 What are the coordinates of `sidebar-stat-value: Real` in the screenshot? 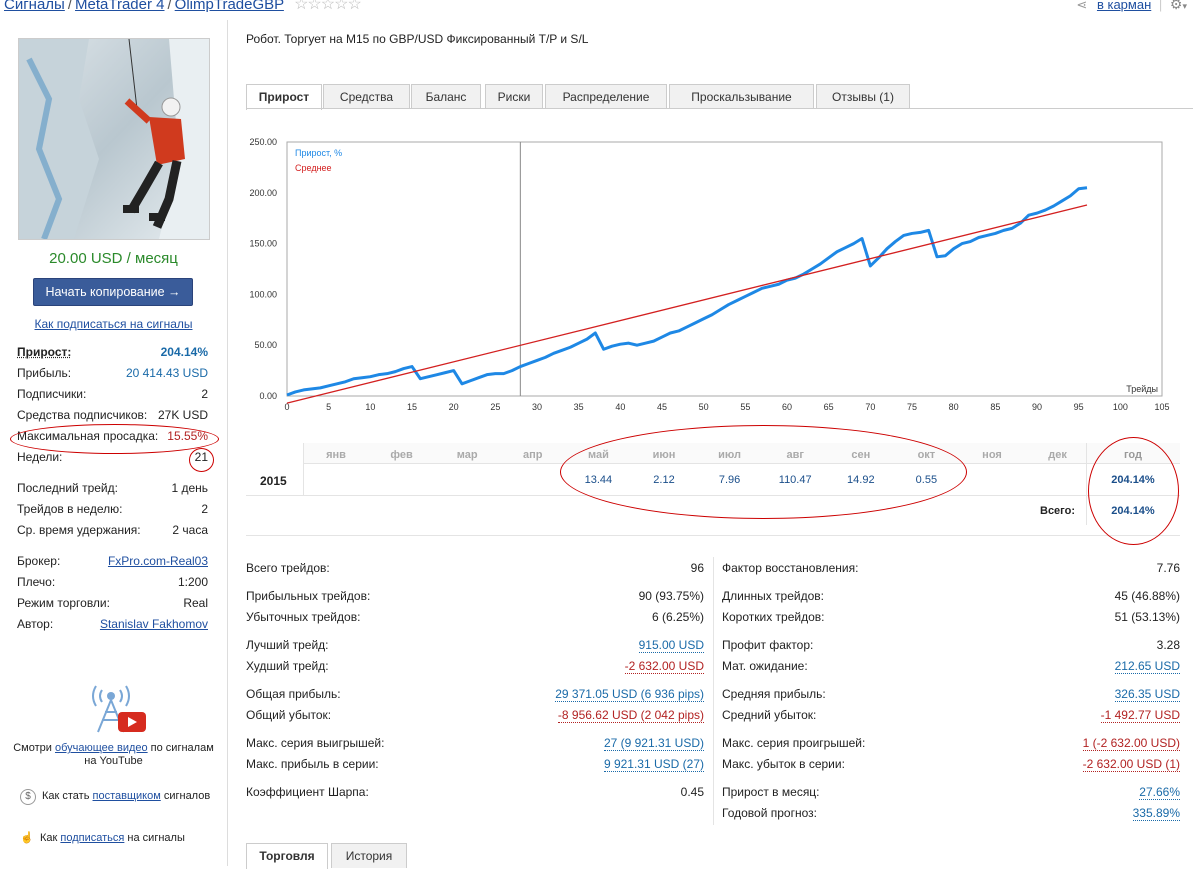 It's located at (195, 603).